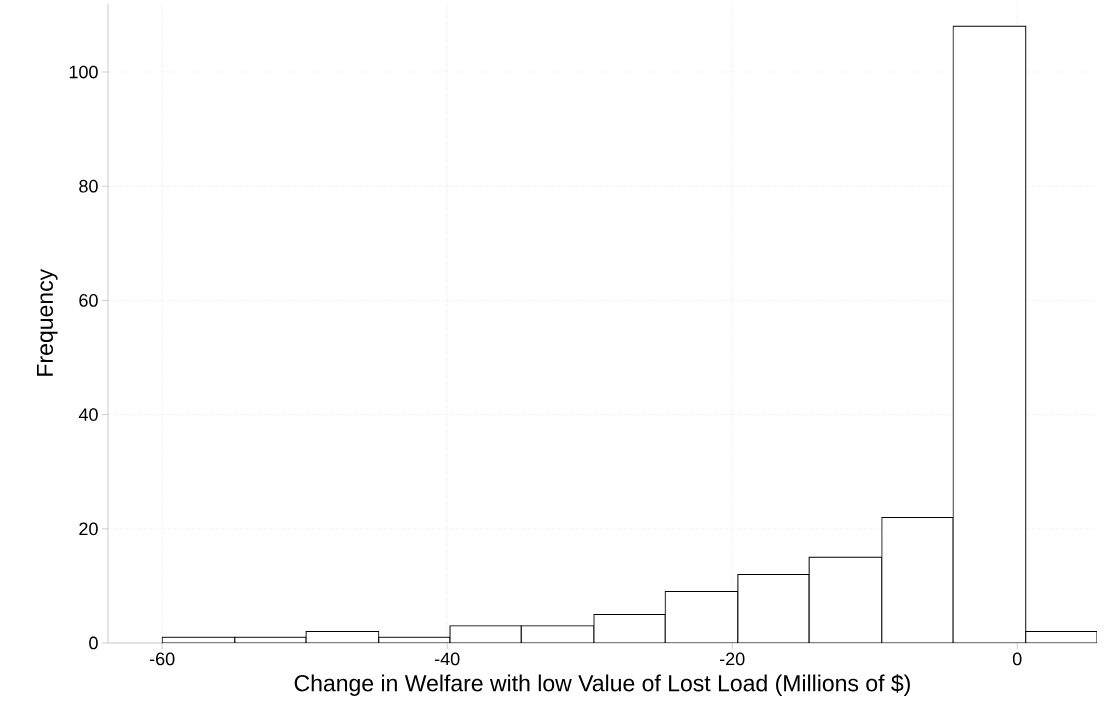  What do you see at coordinates (88, 300) in the screenshot?
I see `y-tick-label: 60` at bounding box center [88, 300].